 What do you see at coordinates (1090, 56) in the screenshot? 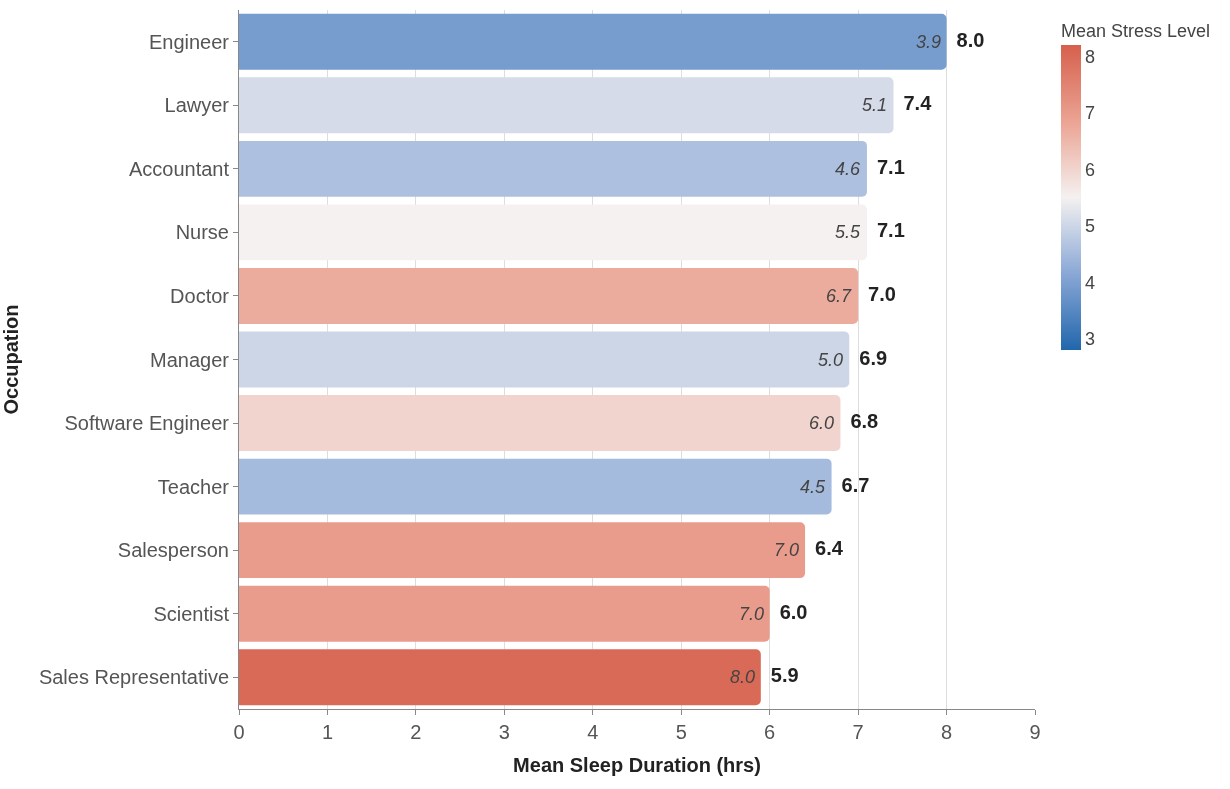
I see `color-bar-label: 8` at bounding box center [1090, 56].